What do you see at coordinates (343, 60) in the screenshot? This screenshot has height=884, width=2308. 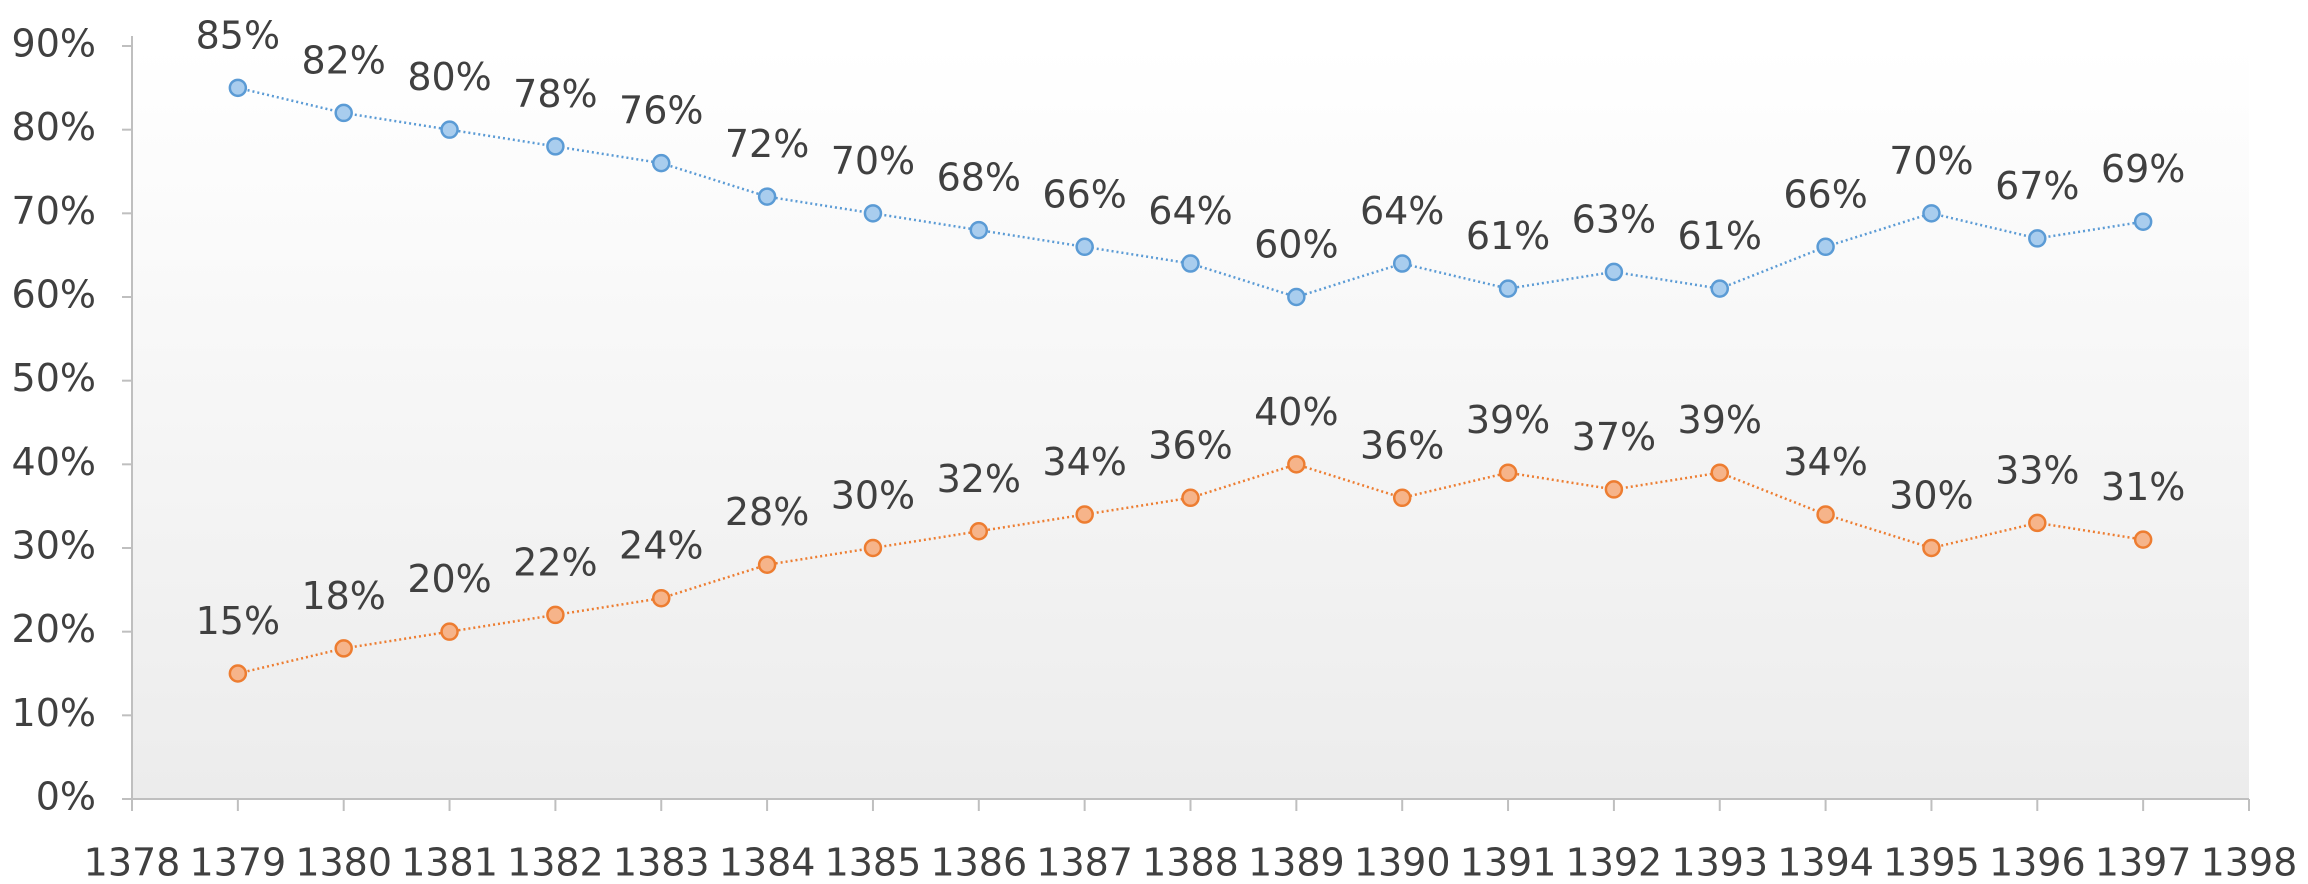 I see `data-label: 82%` at bounding box center [343, 60].